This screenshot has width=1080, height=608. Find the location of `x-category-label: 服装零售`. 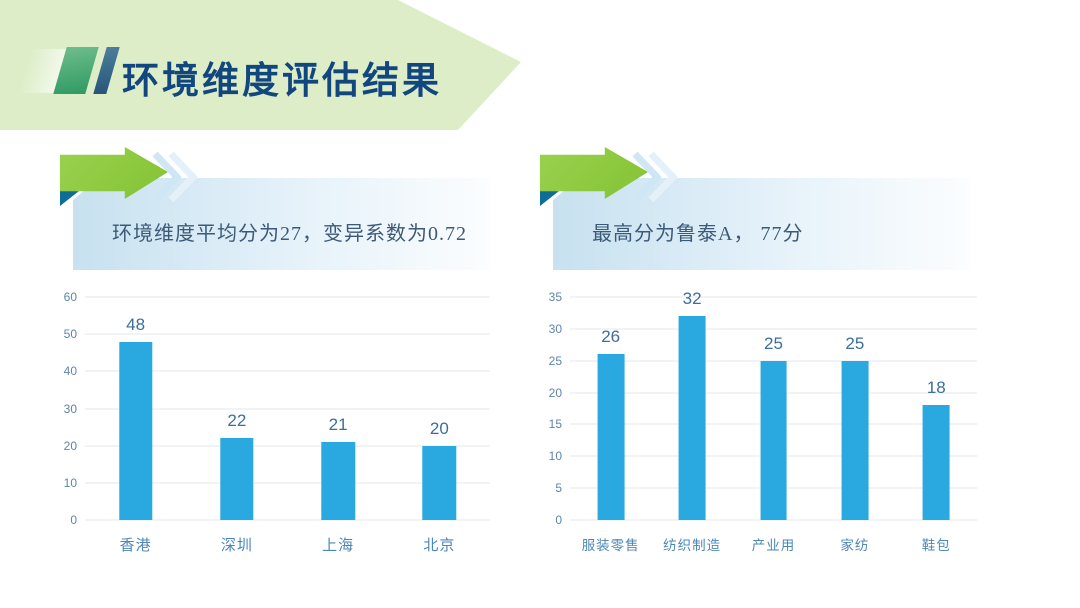

x-category-label: 服装零售 is located at coordinates (610, 545).